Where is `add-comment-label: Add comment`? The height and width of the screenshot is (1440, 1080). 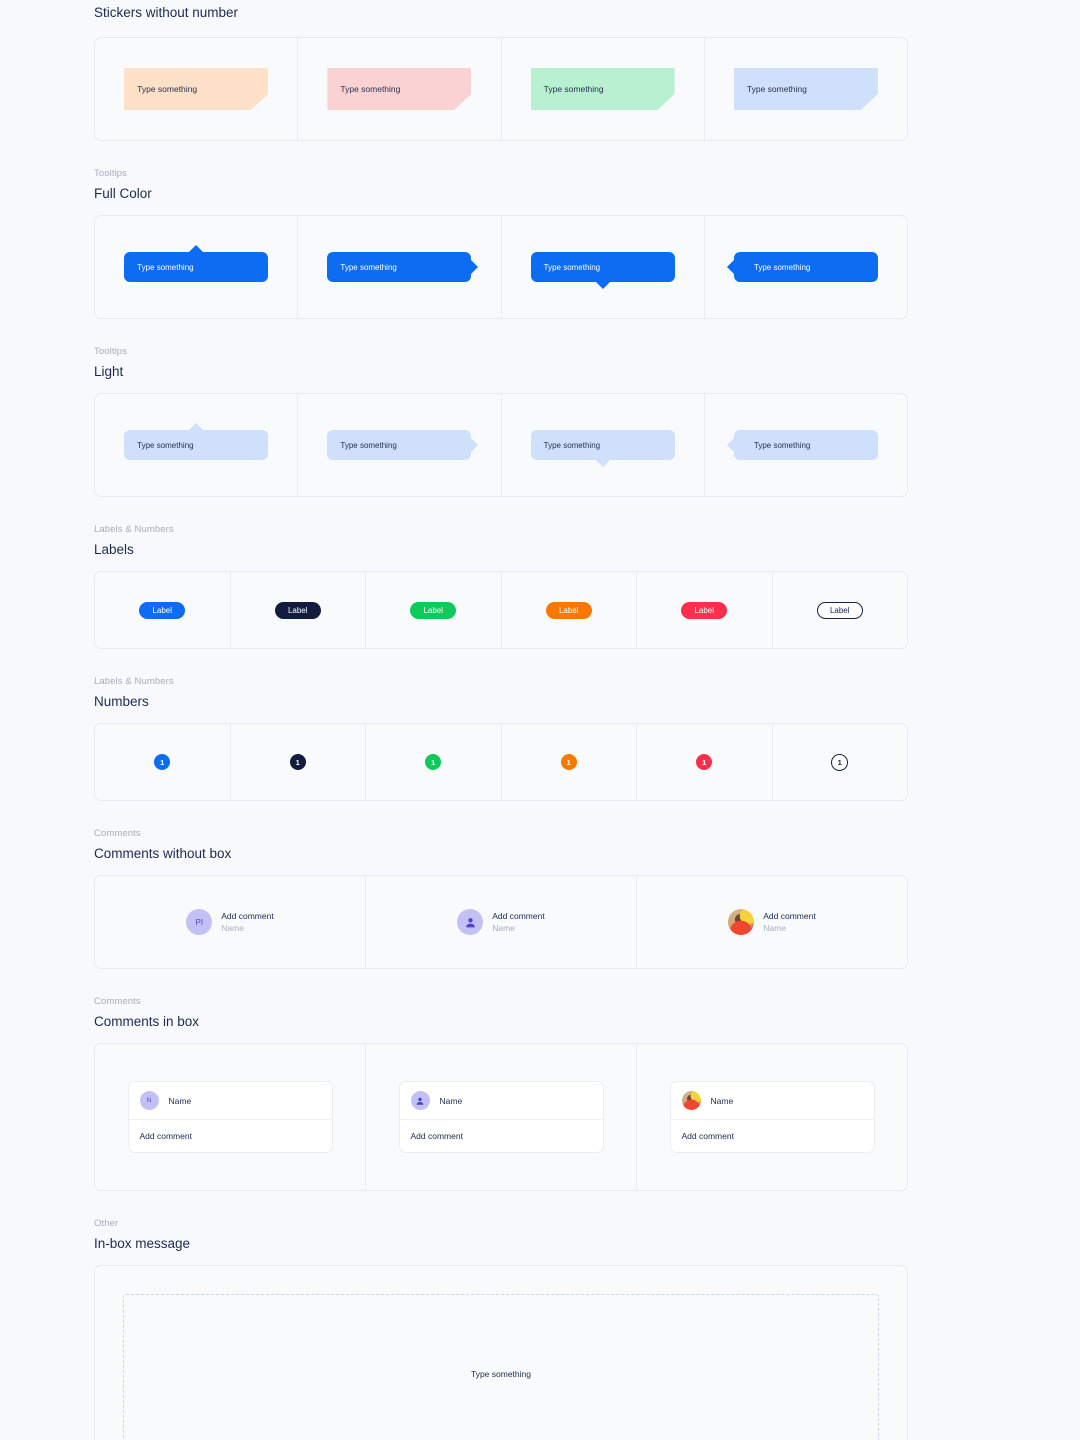 add-comment-label: Add comment is located at coordinates (518, 915).